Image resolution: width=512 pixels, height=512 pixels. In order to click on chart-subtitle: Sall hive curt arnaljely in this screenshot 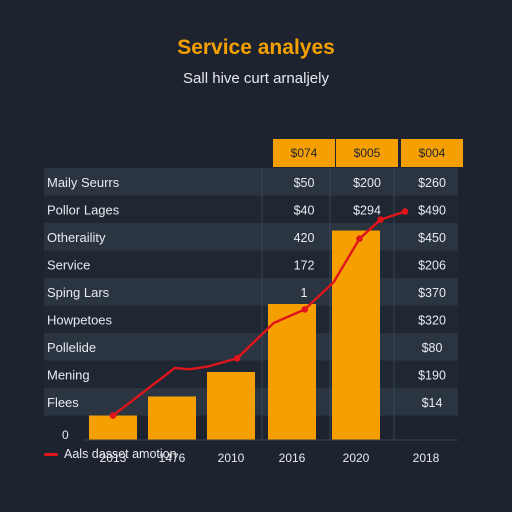, I will do `click(256, 78)`.